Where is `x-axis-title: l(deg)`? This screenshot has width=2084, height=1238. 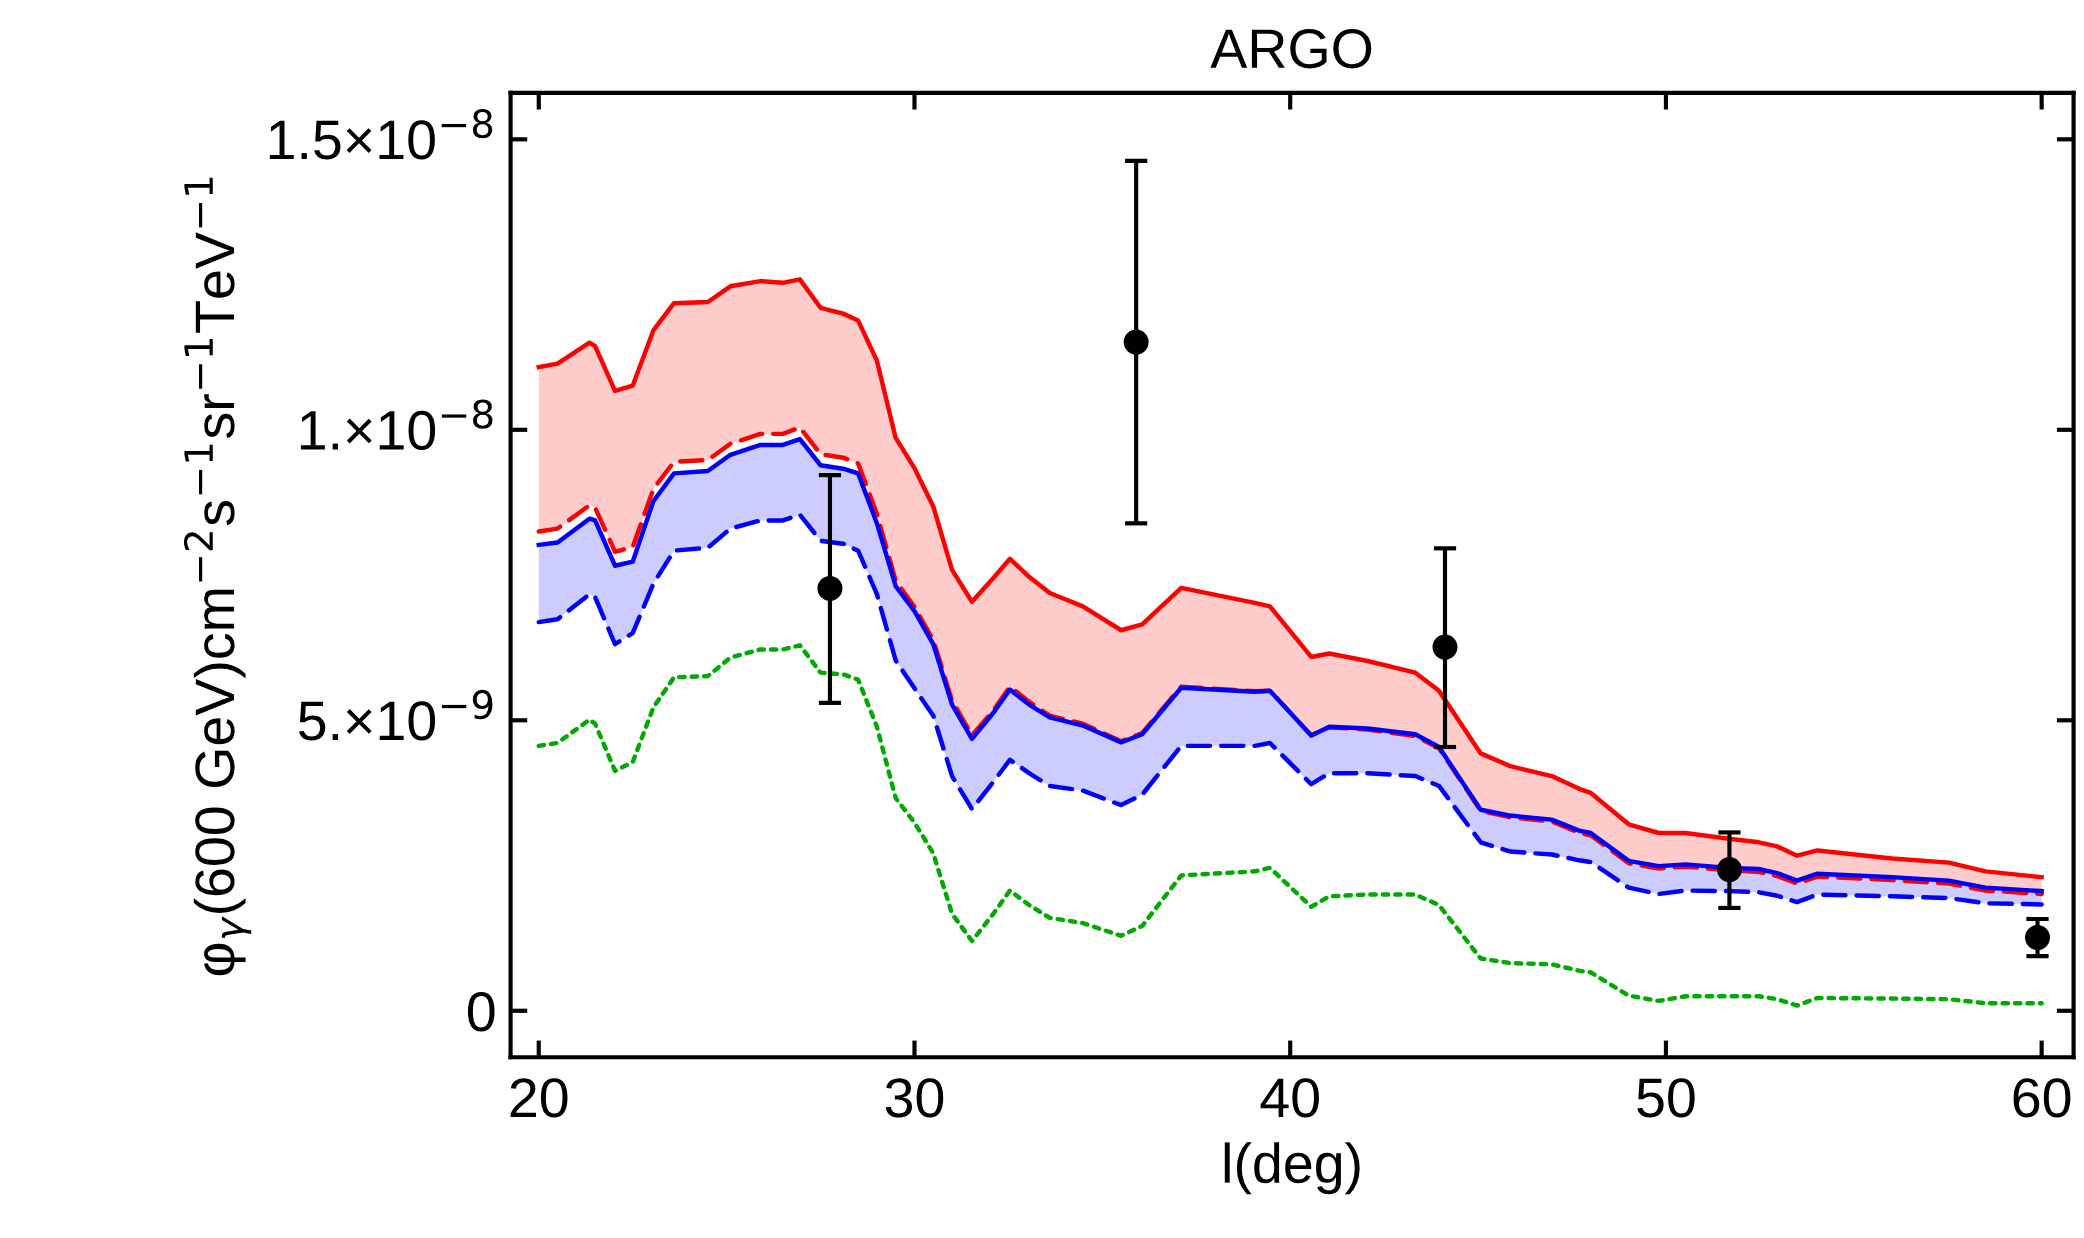
x-axis-title: l(deg) is located at coordinates (1292, 1168).